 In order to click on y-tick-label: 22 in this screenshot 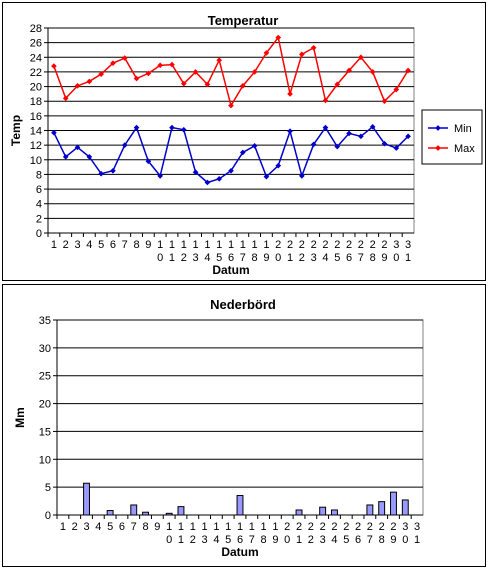, I will do `click(36, 73)`.